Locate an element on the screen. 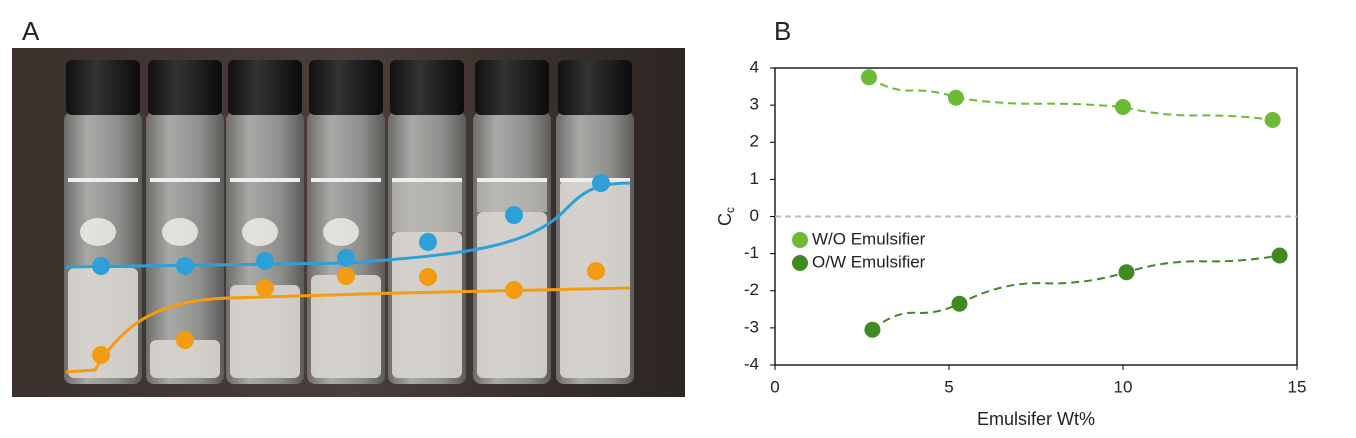  legend-label: W/O Emulsifier is located at coordinates (869, 238).